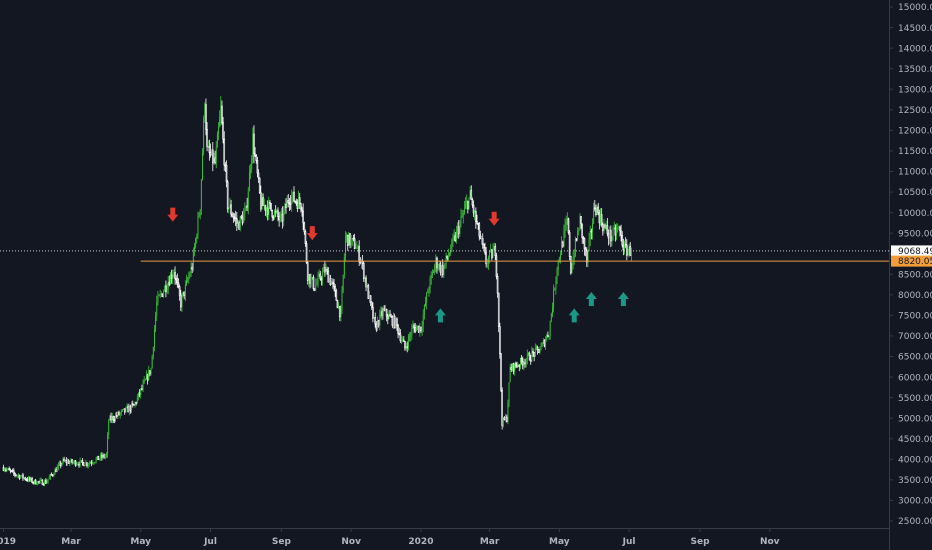 The width and height of the screenshot is (932, 550). Describe the element at coordinates (911, 261) in the screenshot. I see `price-label-box` at that location.